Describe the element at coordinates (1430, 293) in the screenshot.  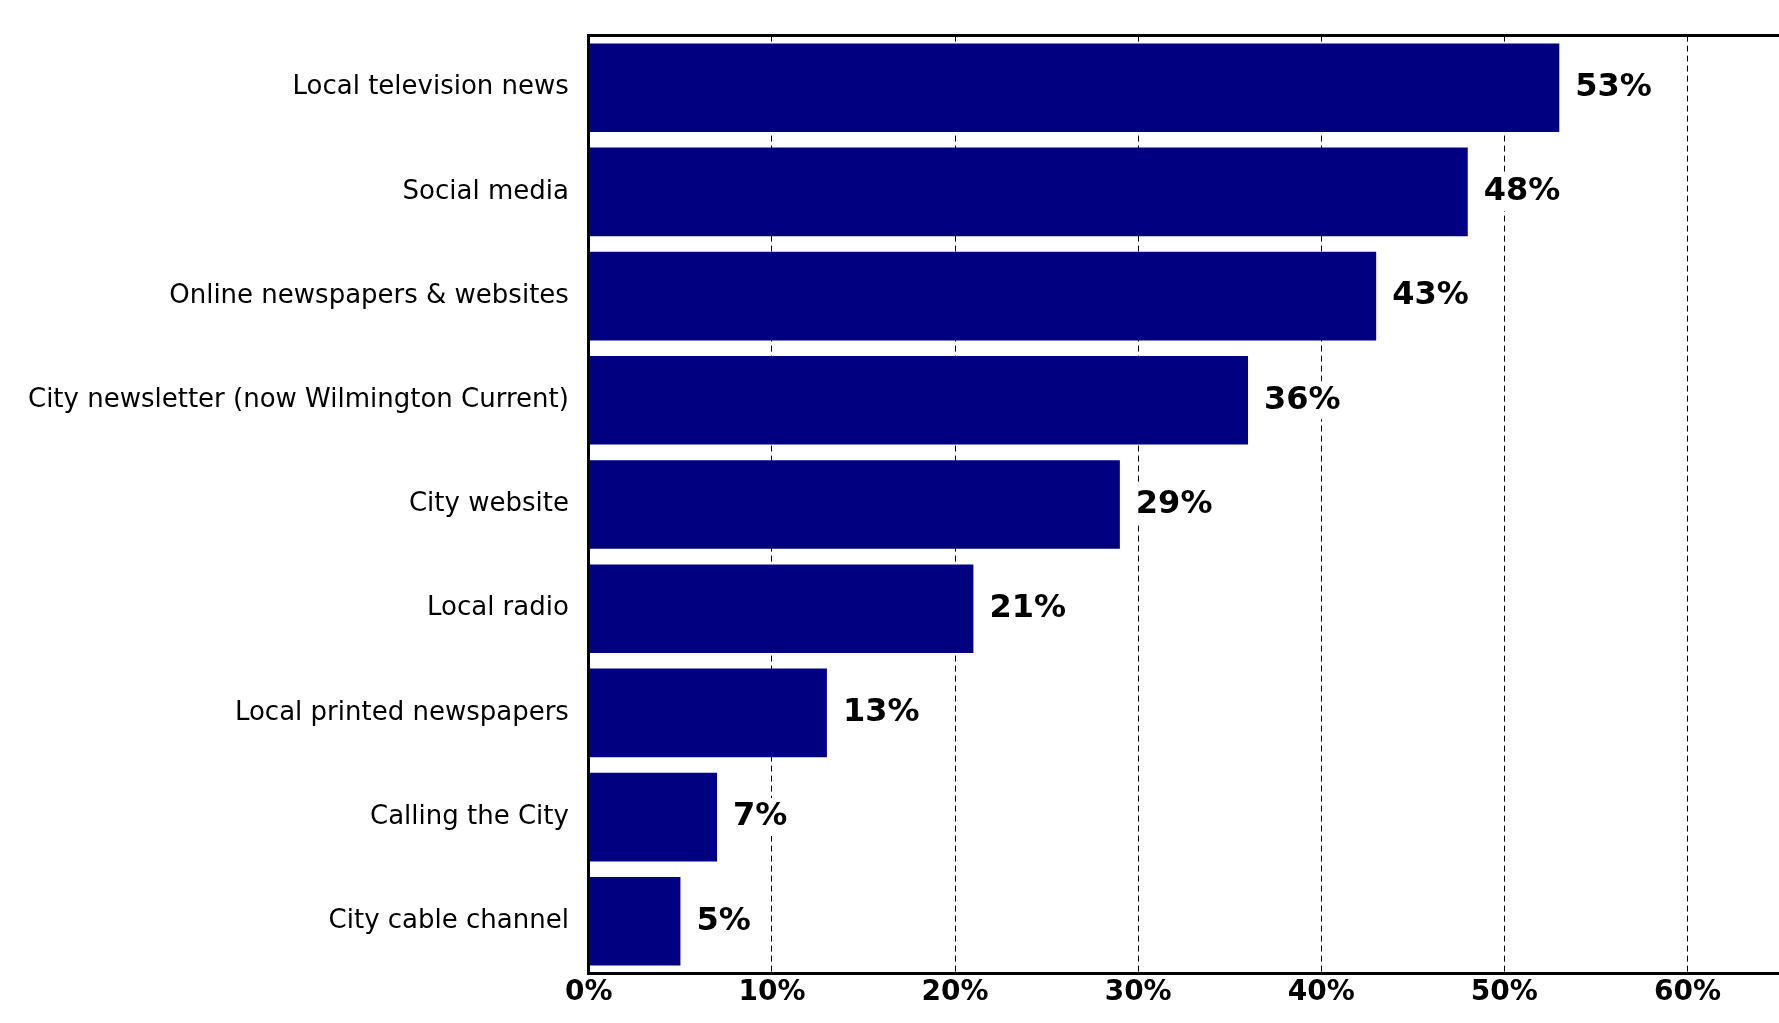
I see `data-label: 43%` at that location.